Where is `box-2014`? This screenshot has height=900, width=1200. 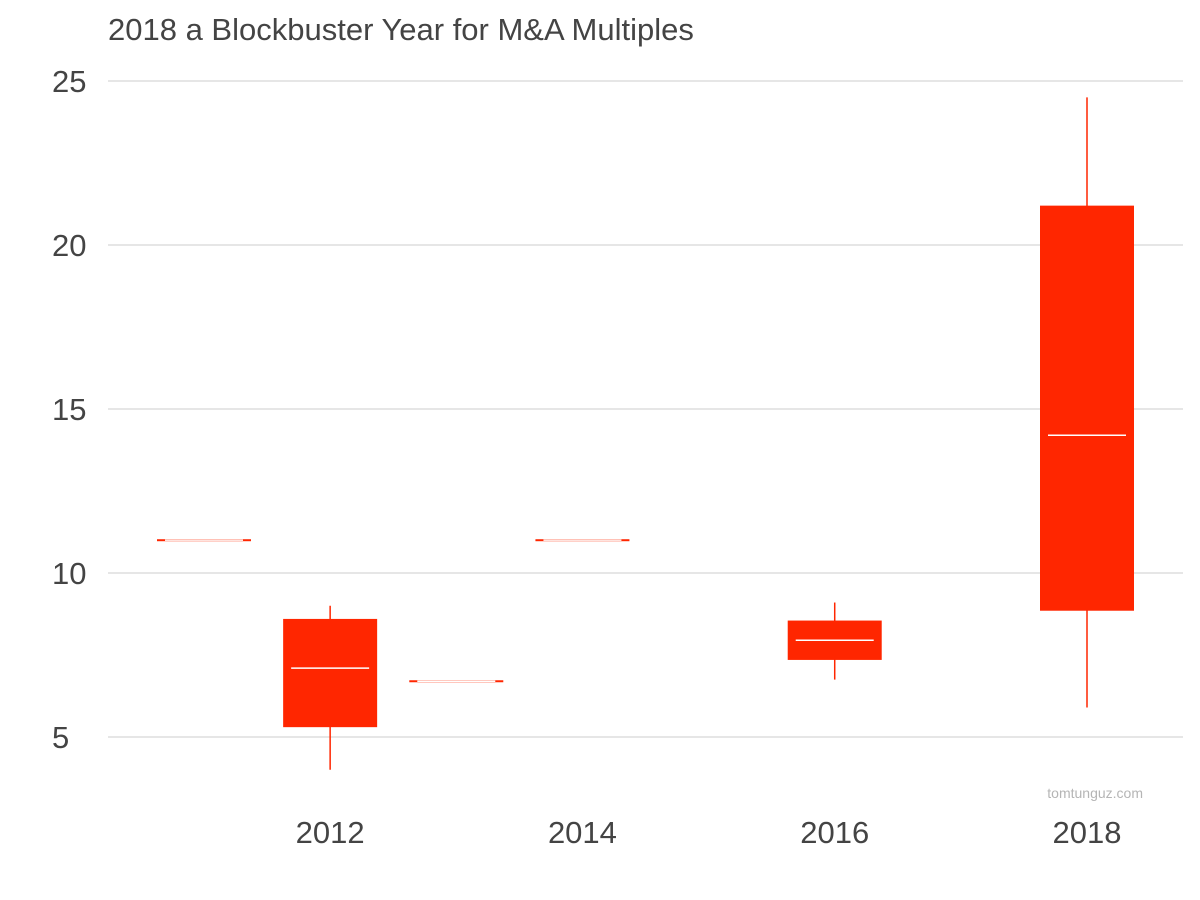
box-2014 is located at coordinates (582, 540).